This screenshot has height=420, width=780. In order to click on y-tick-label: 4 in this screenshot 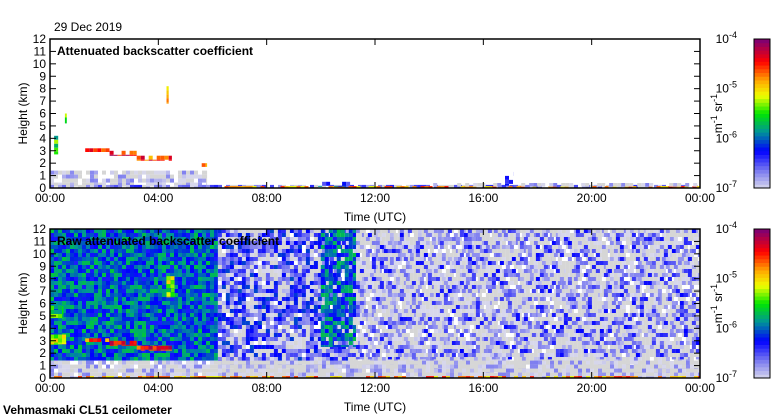, I will do `click(42, 138)`.